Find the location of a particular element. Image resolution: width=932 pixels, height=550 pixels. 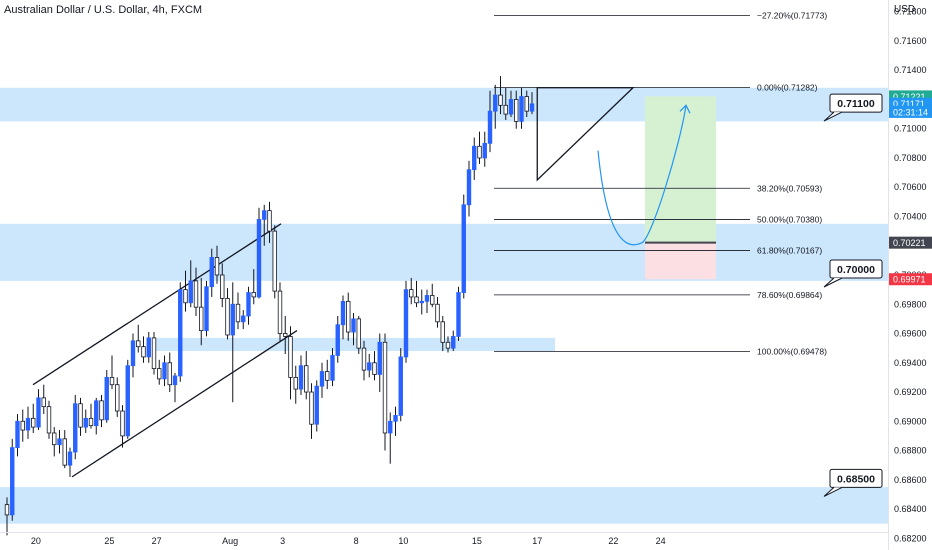

price-badge-text: 0.71221 is located at coordinates (909, 97).